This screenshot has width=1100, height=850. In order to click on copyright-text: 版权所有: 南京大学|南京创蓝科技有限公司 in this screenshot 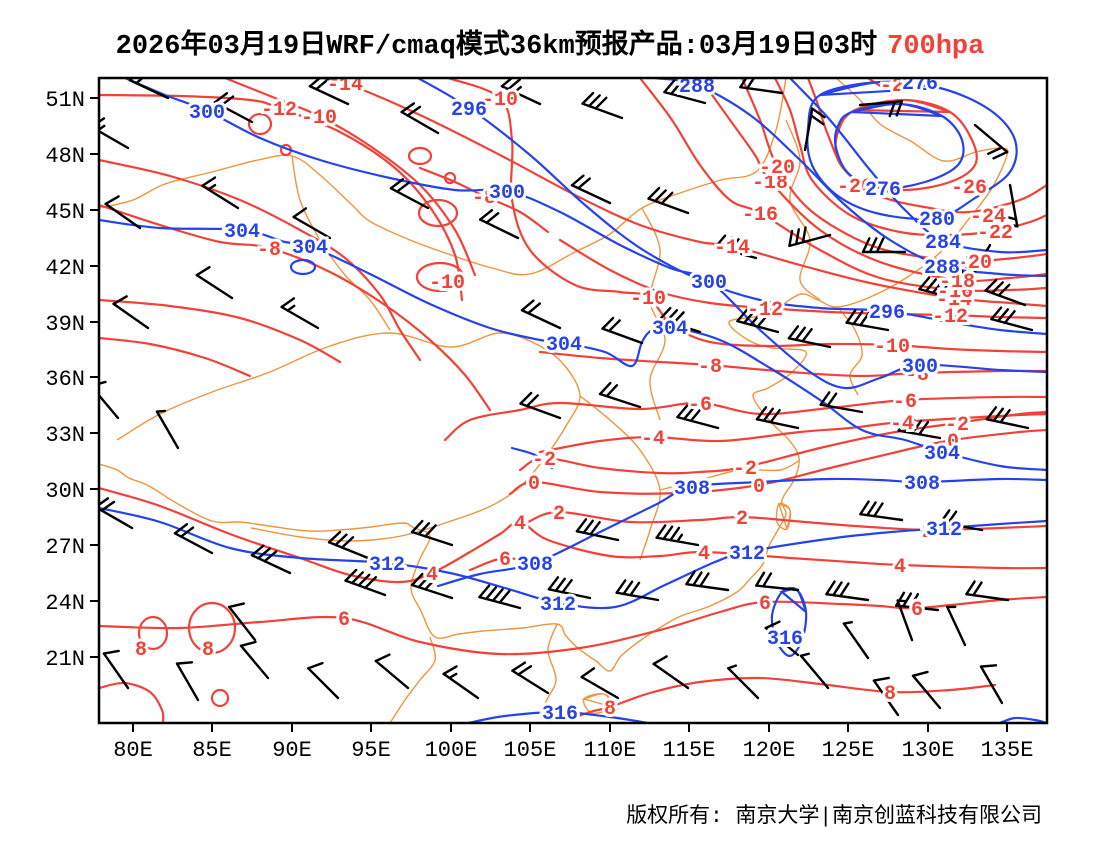, I will do `click(834, 817)`.